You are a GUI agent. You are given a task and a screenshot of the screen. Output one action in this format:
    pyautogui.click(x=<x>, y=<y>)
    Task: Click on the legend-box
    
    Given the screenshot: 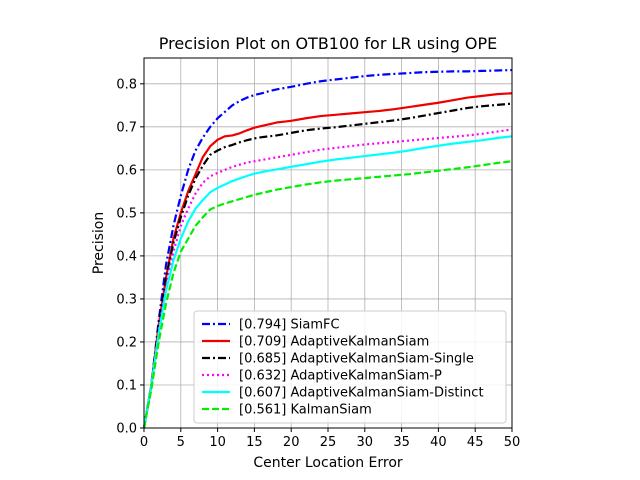 What is the action you would take?
    pyautogui.click(x=350, y=367)
    